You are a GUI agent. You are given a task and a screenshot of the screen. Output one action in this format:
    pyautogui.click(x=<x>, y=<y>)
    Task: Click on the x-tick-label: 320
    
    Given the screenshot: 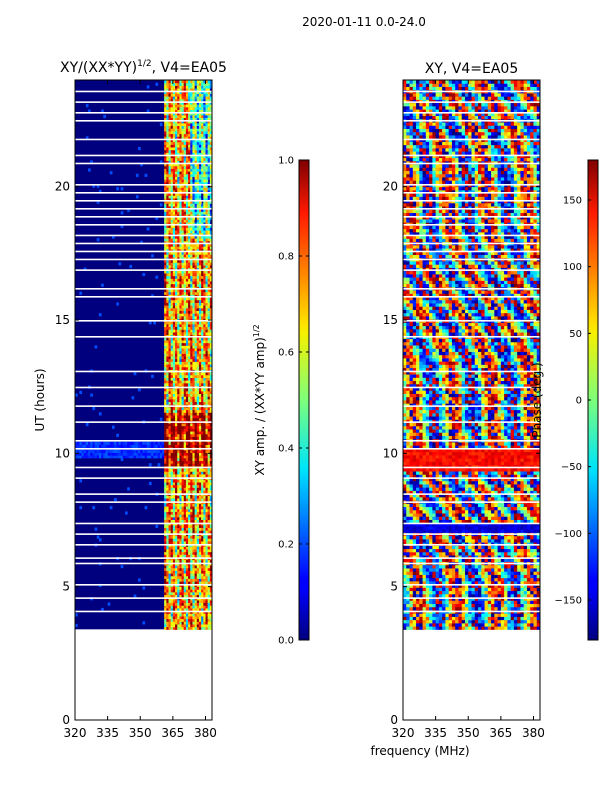 What is the action you would take?
    pyautogui.click(x=75, y=733)
    